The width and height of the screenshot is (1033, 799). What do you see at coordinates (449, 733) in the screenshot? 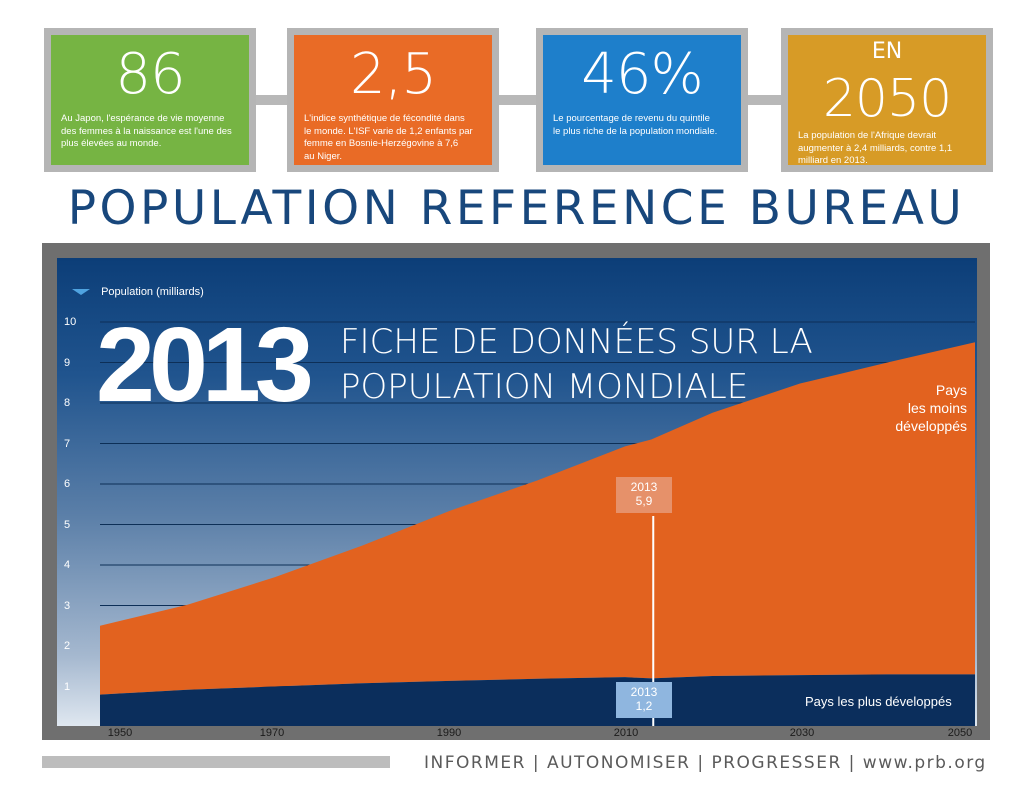
I see `x-tick-label: 1990` at bounding box center [449, 733].